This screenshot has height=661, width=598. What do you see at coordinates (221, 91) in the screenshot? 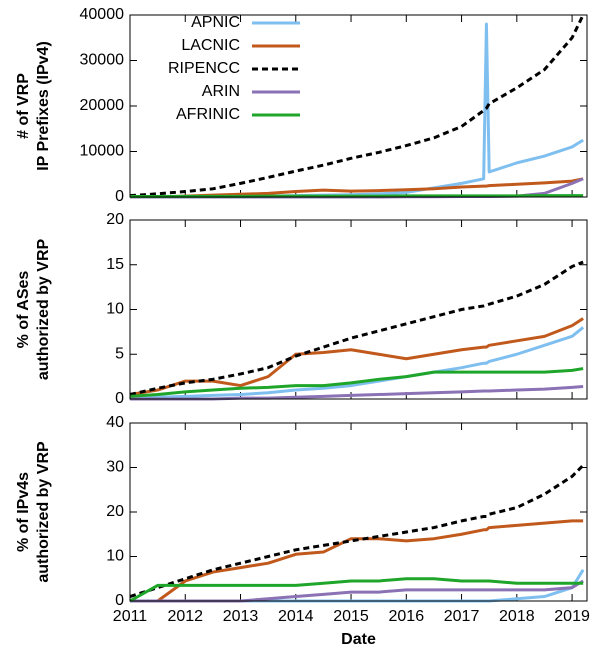
I see `legend-label: ARIN` at bounding box center [221, 91].